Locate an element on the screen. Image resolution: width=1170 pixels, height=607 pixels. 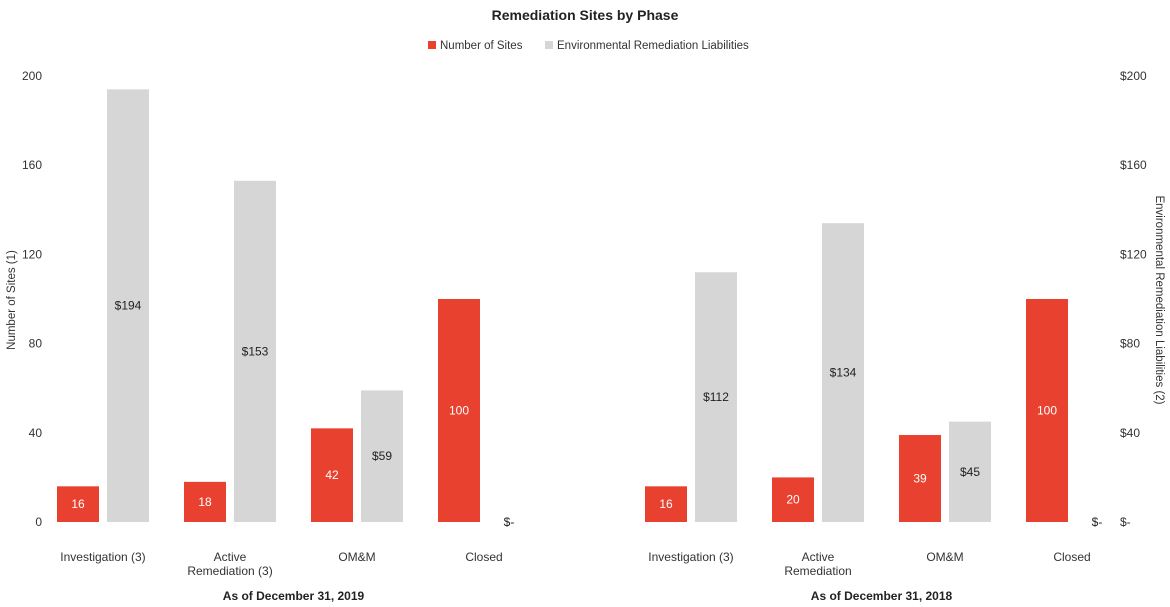
group-label: As of December 31, 2018 is located at coordinates (882, 596).